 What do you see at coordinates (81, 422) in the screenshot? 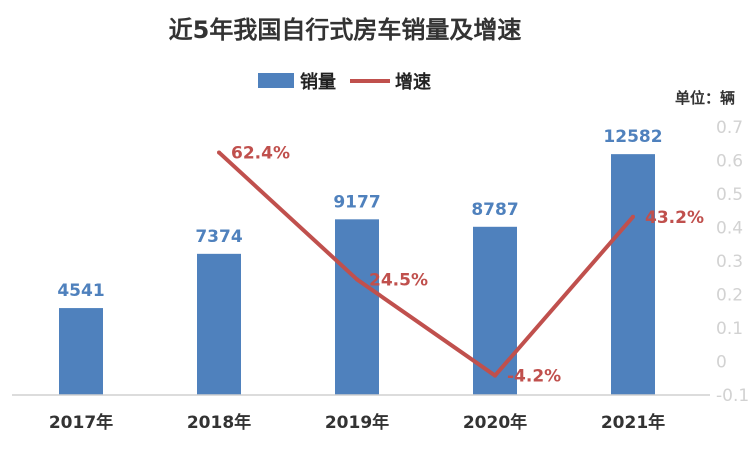
I see `x-tick-label: 2017年` at bounding box center [81, 422].